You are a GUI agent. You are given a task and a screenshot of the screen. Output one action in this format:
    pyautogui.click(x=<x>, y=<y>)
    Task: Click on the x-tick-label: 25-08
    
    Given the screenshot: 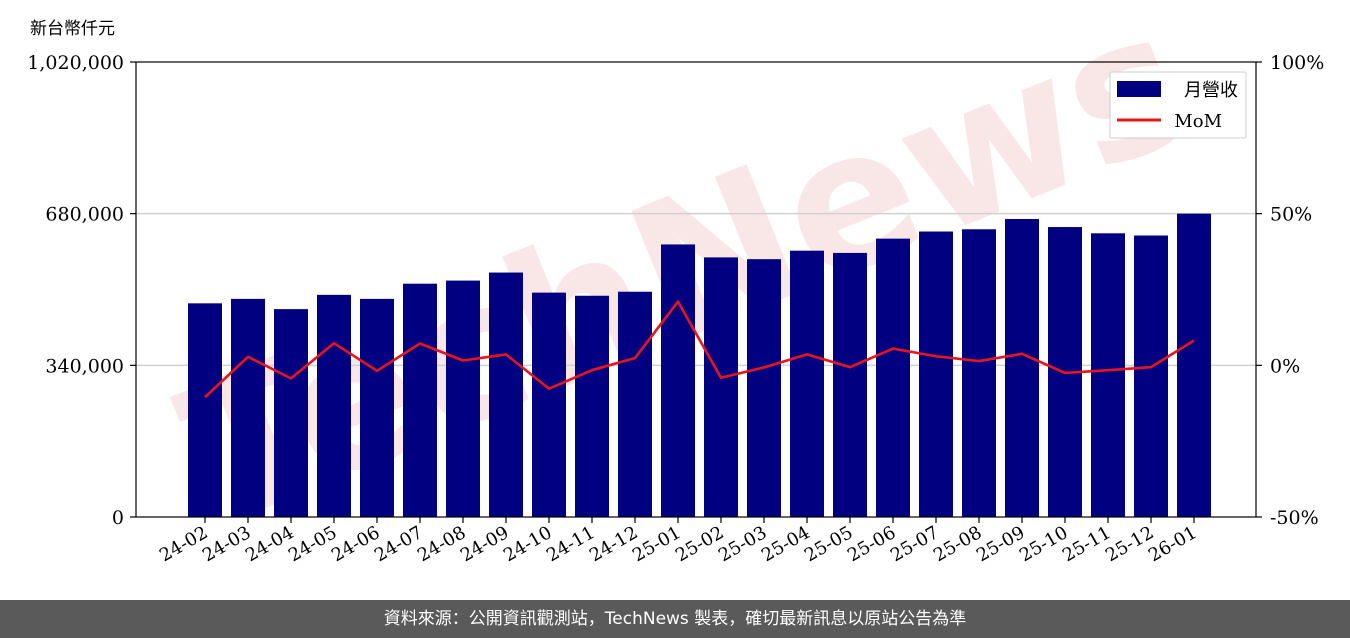 What is the action you would take?
    pyautogui.click(x=957, y=544)
    